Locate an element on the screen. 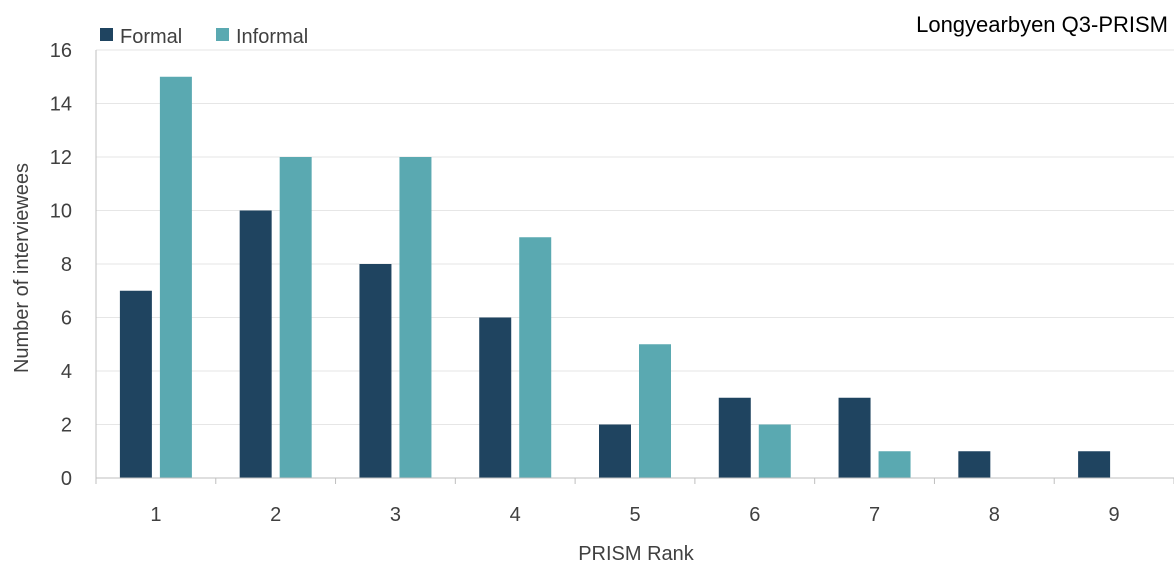  legend-swatch-formal is located at coordinates (106, 34).